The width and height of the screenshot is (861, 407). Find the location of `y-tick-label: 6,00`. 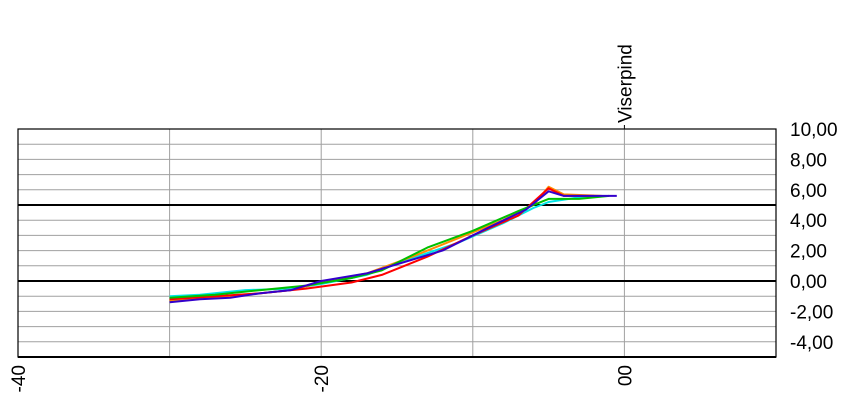

y-tick-label: 6,00 is located at coordinates (808, 191).